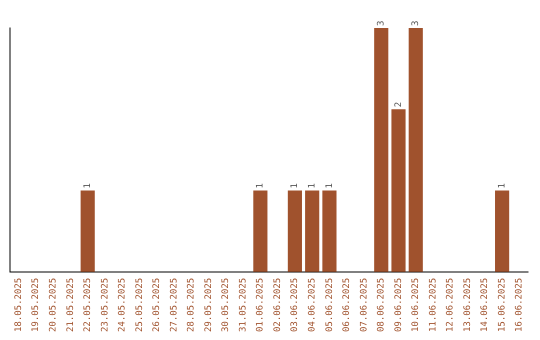 Image resolution: width=540 pixels, height=340 pixels. What do you see at coordinates (139, 305) in the screenshot?
I see `x-tick-label: 25.05.2025` at bounding box center [139, 305].